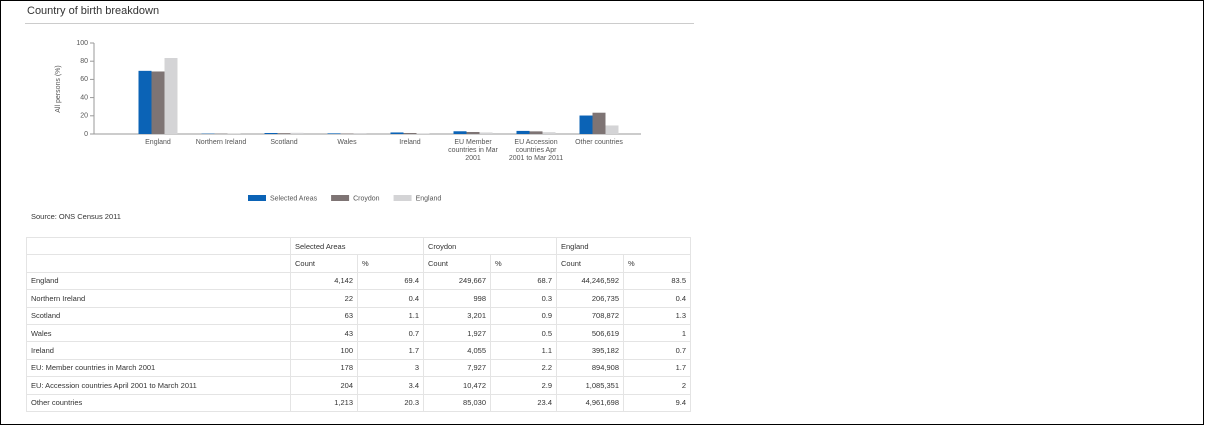  I want to click on number-cell: 708,872, so click(590, 315).